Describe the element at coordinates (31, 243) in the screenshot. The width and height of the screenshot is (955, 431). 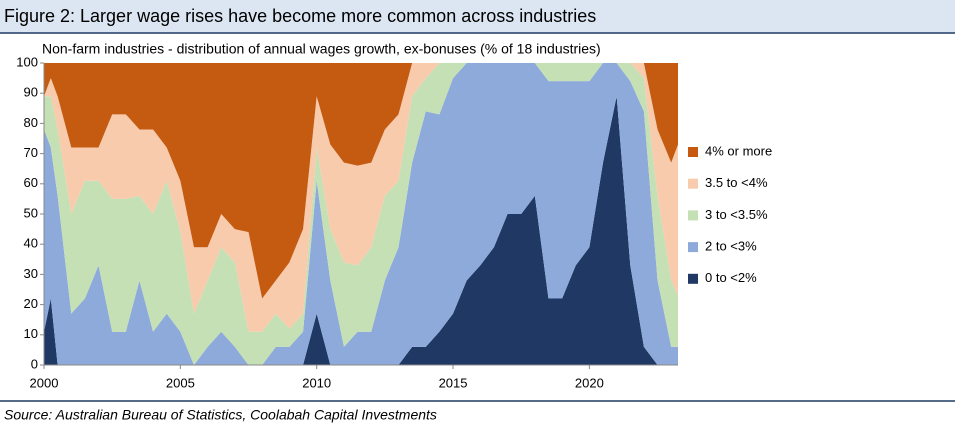
I see `y-tick-label: 40` at that location.